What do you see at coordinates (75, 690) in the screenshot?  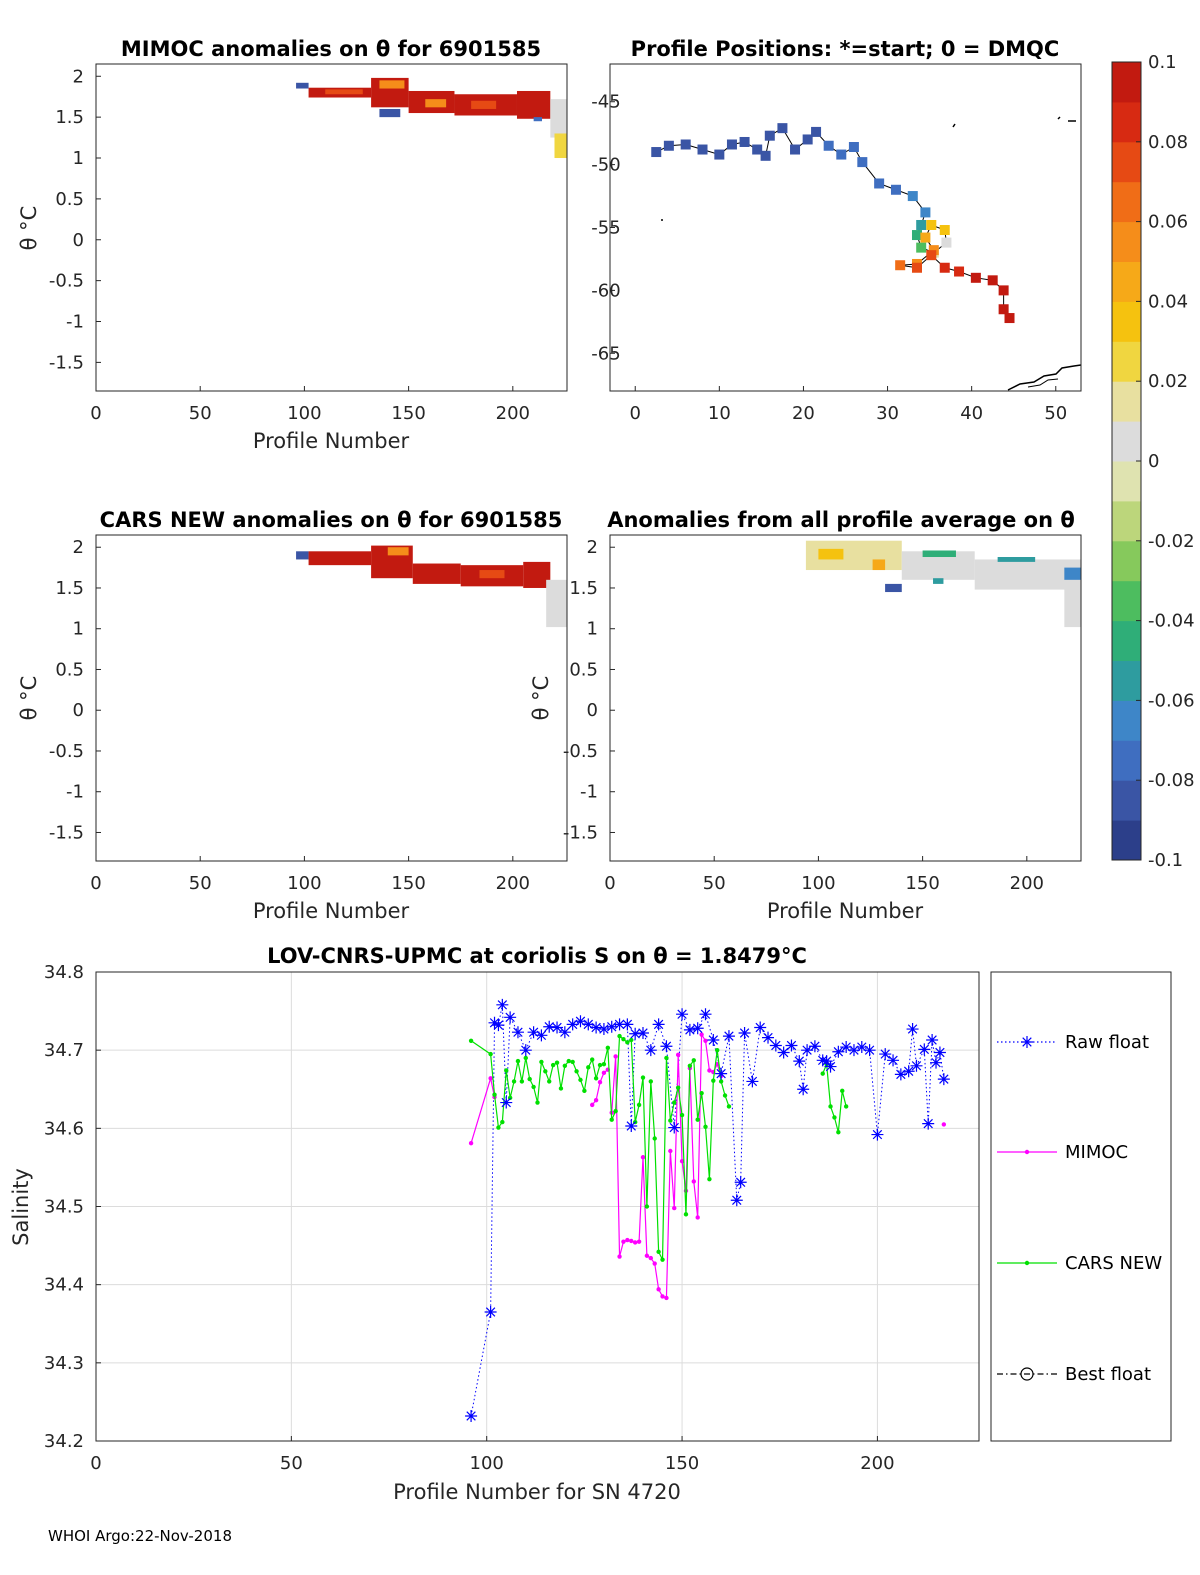 I see `cars-y-ticks: 2 1.5 1 0.5 0 -0.5 -1 -1.5` at bounding box center [75, 690].